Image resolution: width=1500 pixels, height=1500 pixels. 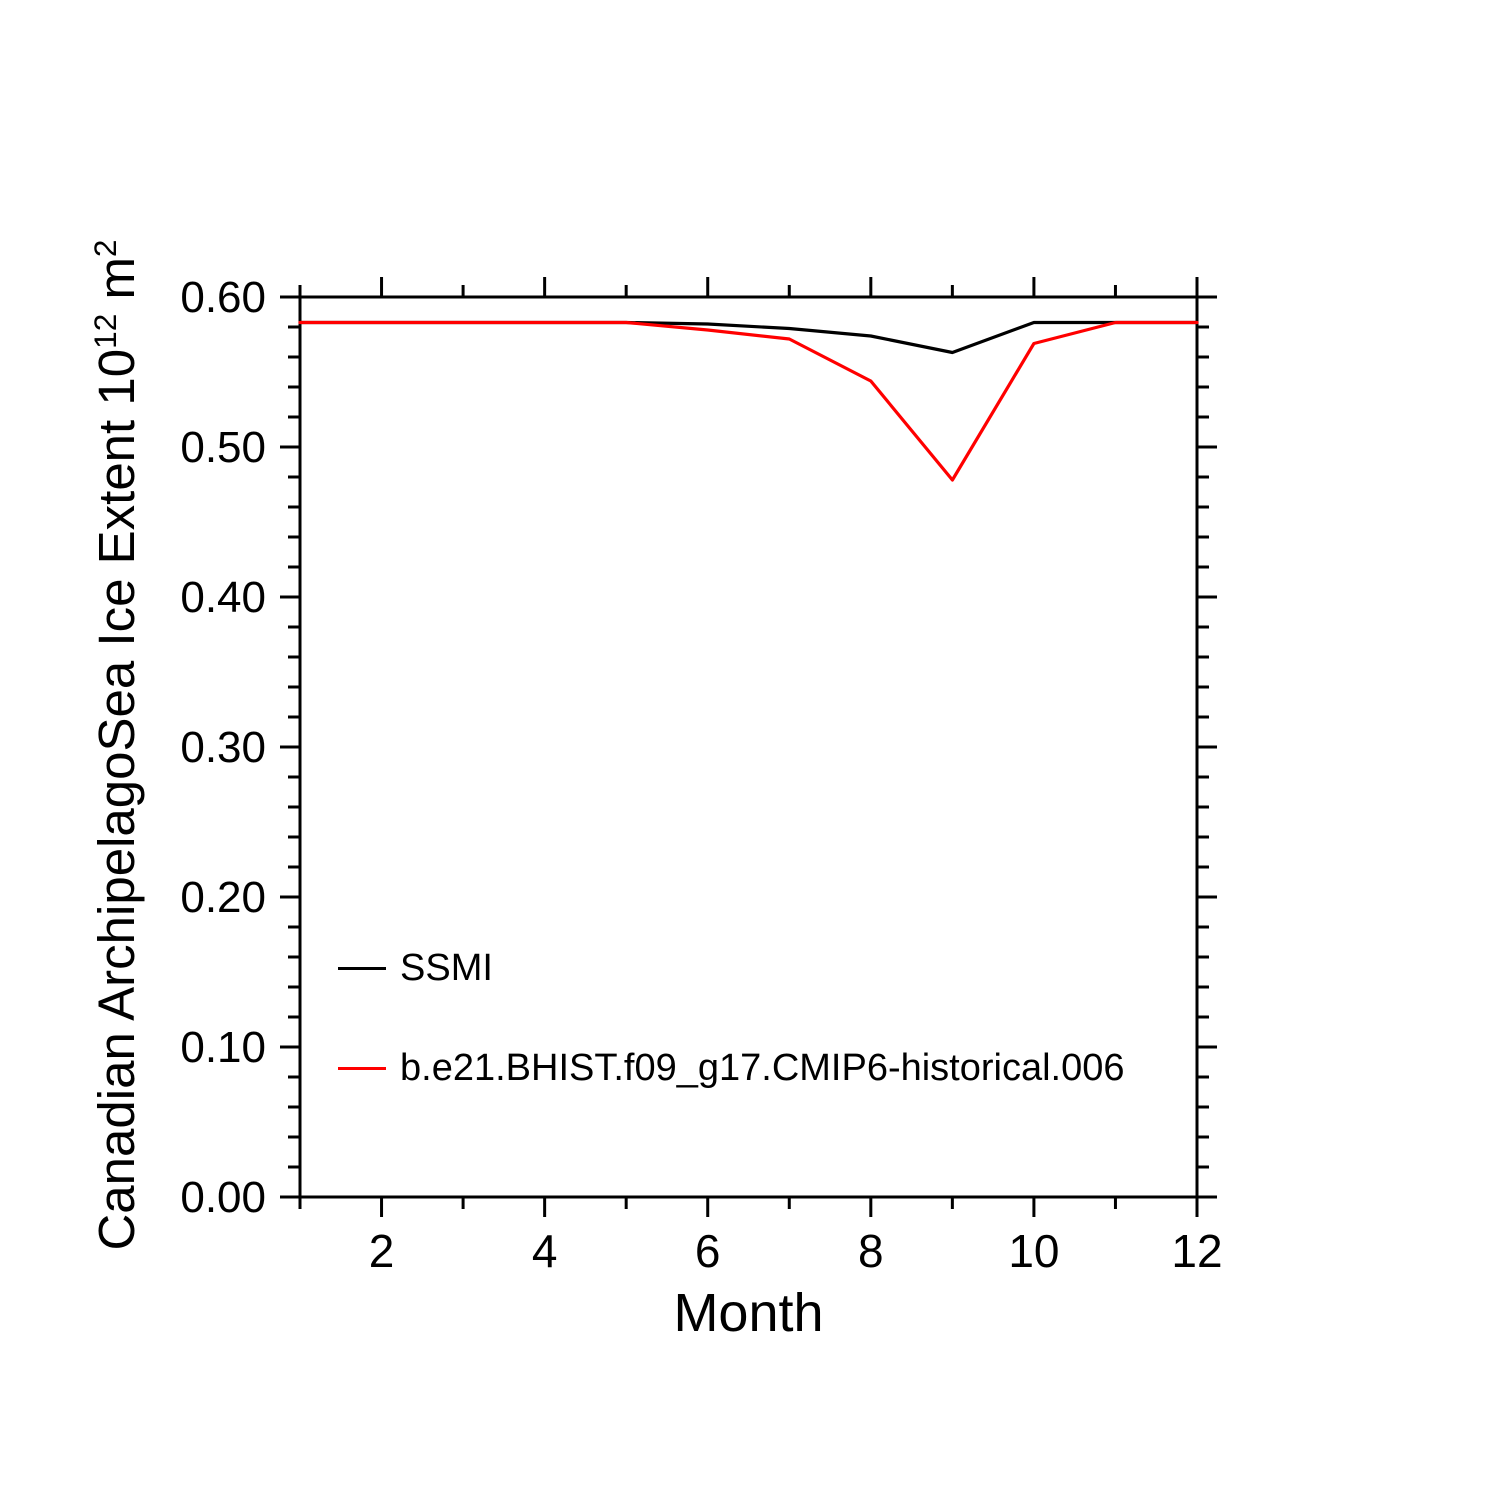 What do you see at coordinates (382, 1251) in the screenshot?
I see `x-tick-label: 2` at bounding box center [382, 1251].